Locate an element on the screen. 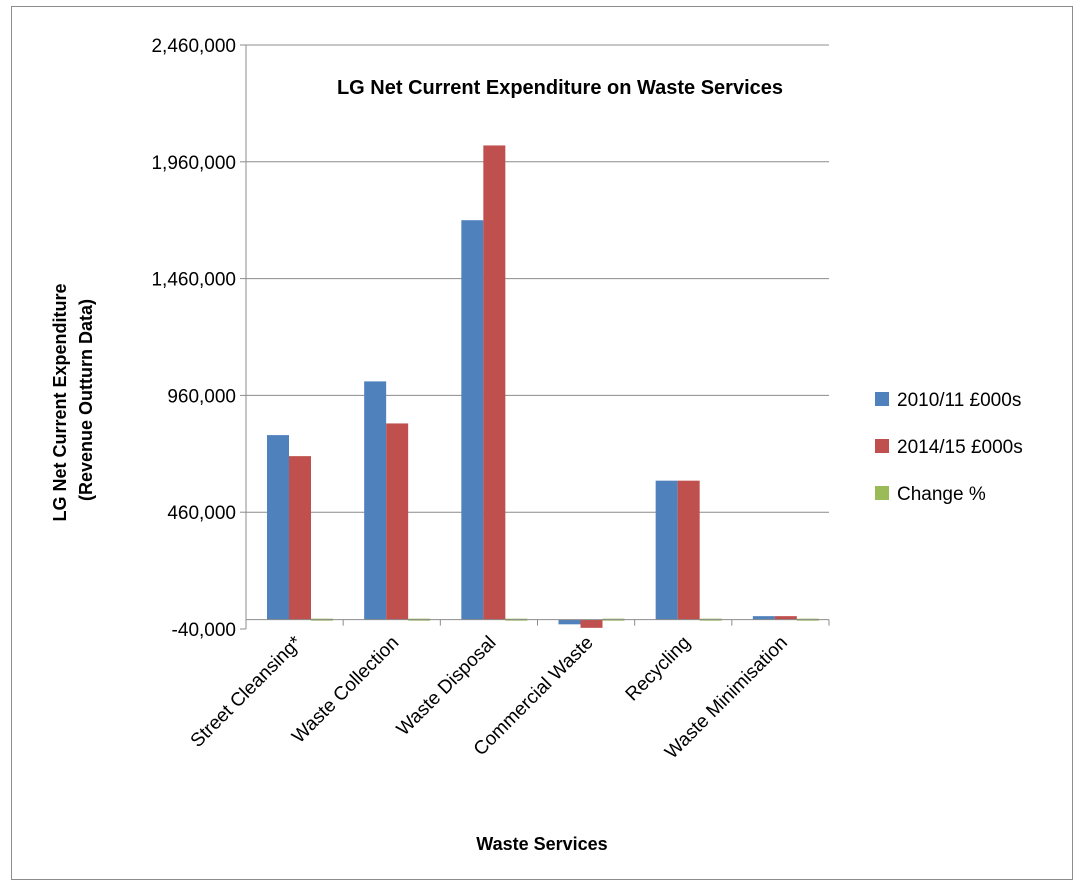 This screenshot has height=888, width=1082. legend-label: 2010/11 £000s is located at coordinates (959, 400).